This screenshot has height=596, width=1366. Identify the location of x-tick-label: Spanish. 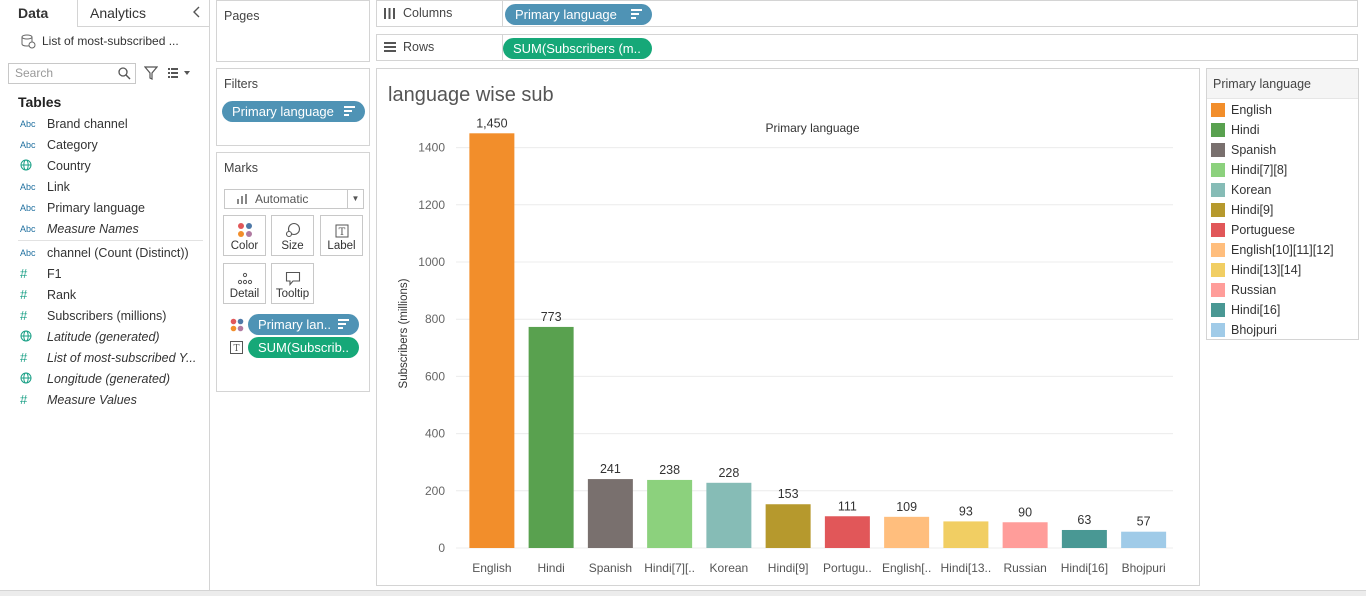
(610, 568).